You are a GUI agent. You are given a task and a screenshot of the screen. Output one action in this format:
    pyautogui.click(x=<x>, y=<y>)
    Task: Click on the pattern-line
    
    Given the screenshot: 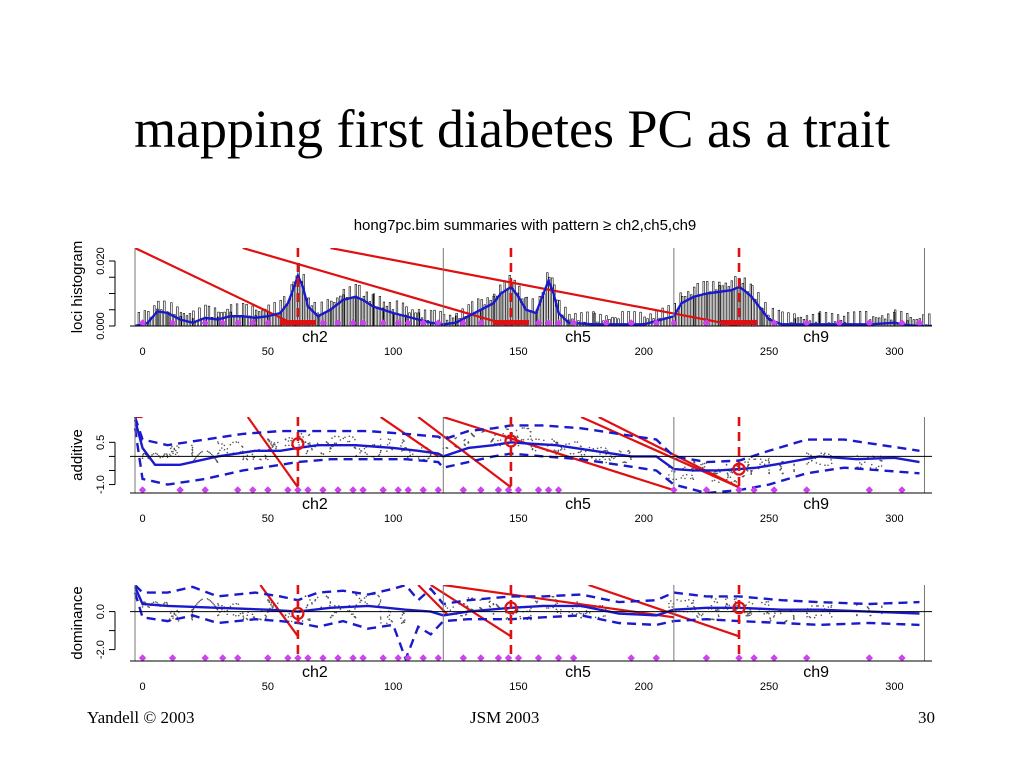 What is the action you would take?
    pyautogui.click(x=377, y=287)
    